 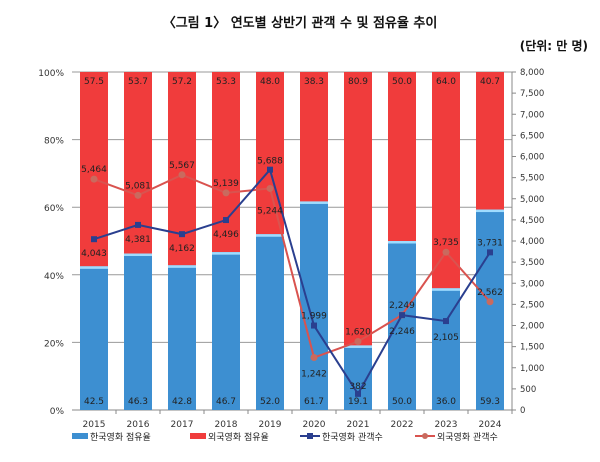 What do you see at coordinates (314, 375) in the screenshot?
I see `foreign-audience-label: 1,242` at bounding box center [314, 375].